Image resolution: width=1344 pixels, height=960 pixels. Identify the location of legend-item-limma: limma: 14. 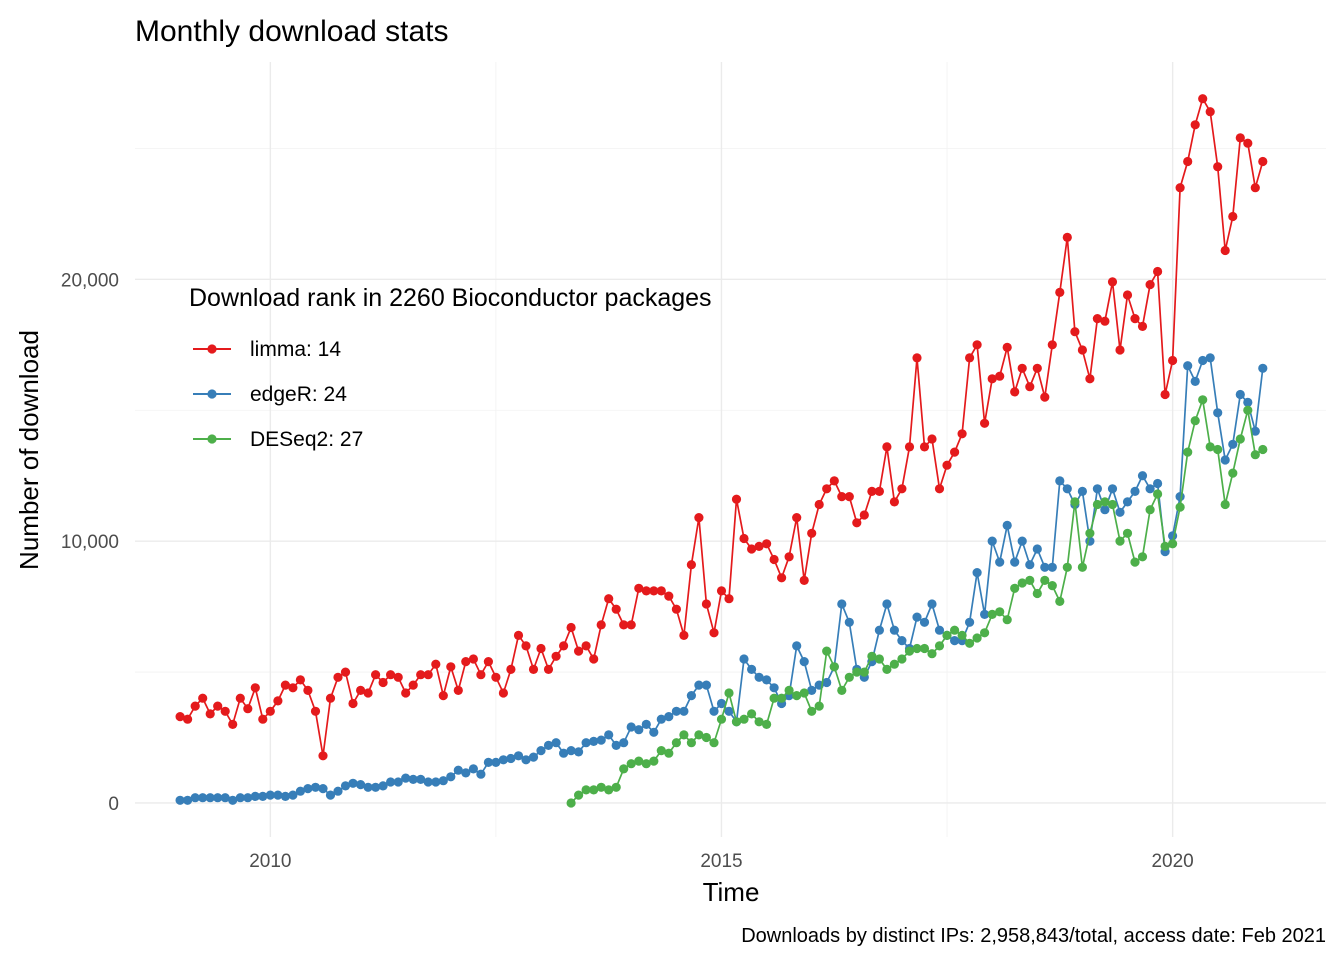
(267, 349).